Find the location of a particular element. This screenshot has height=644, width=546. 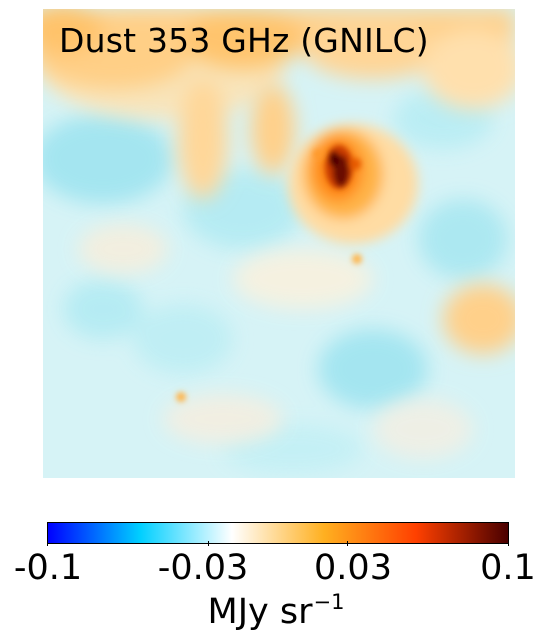

colorbar-label-neg: -0.03 is located at coordinates (203, 568).